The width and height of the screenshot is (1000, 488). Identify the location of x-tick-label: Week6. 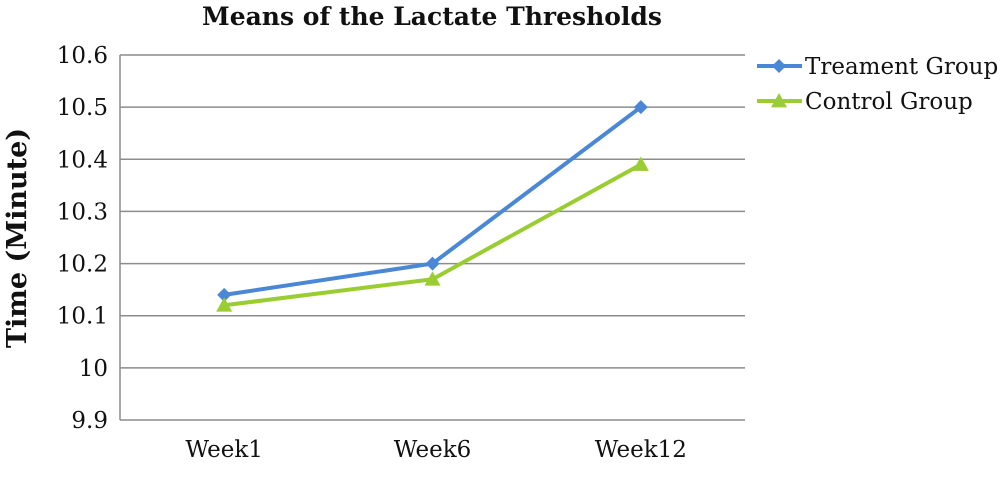
(433, 450).